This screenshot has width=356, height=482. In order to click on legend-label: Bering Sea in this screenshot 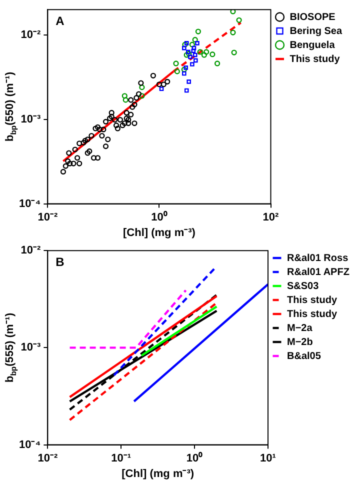, I will do `click(316, 31)`.